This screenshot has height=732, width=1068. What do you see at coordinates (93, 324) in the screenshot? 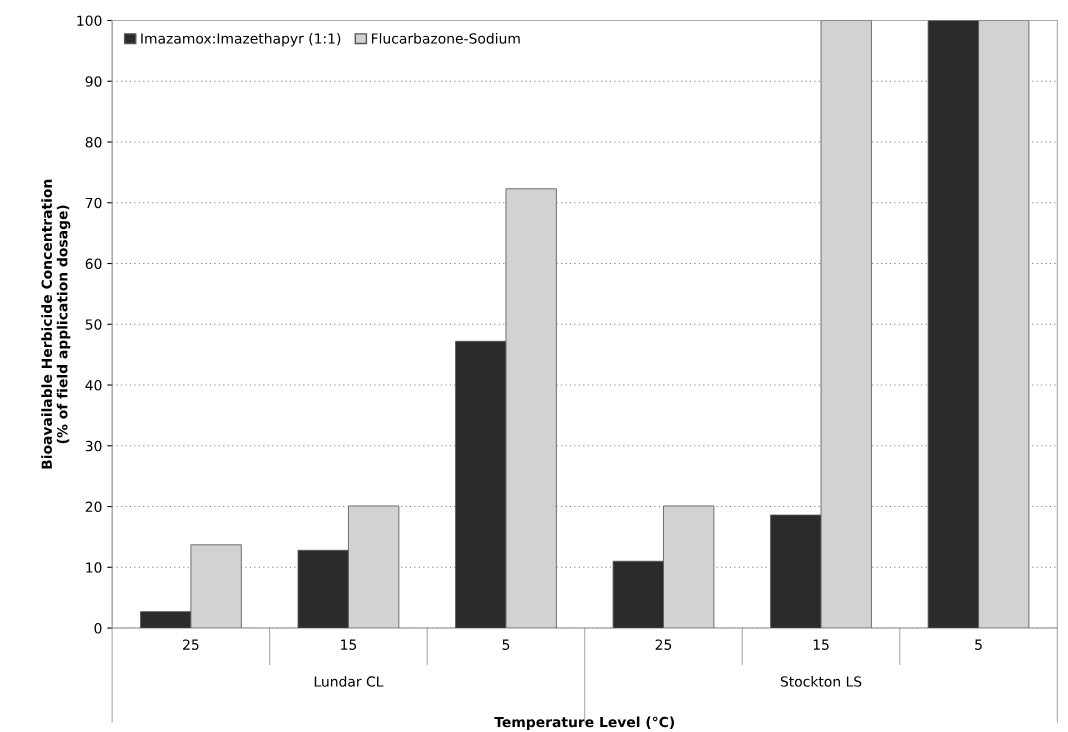
I see `y-tick-label: 50` at bounding box center [93, 324].